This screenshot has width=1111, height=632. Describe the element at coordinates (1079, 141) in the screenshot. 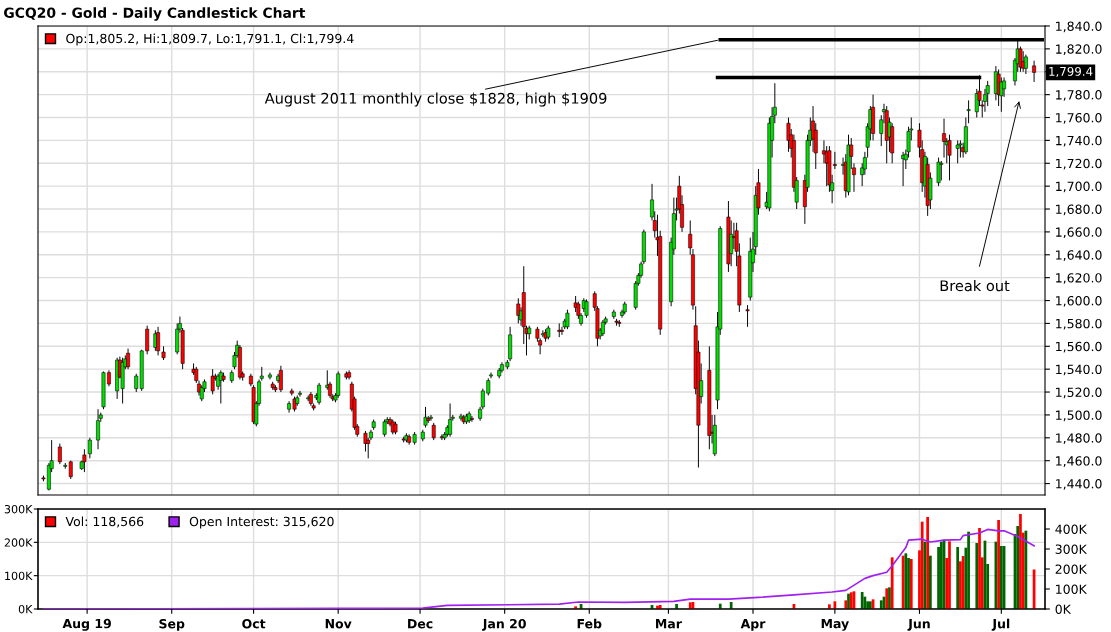

I see `y-tick-label: 1,740.0` at that location.